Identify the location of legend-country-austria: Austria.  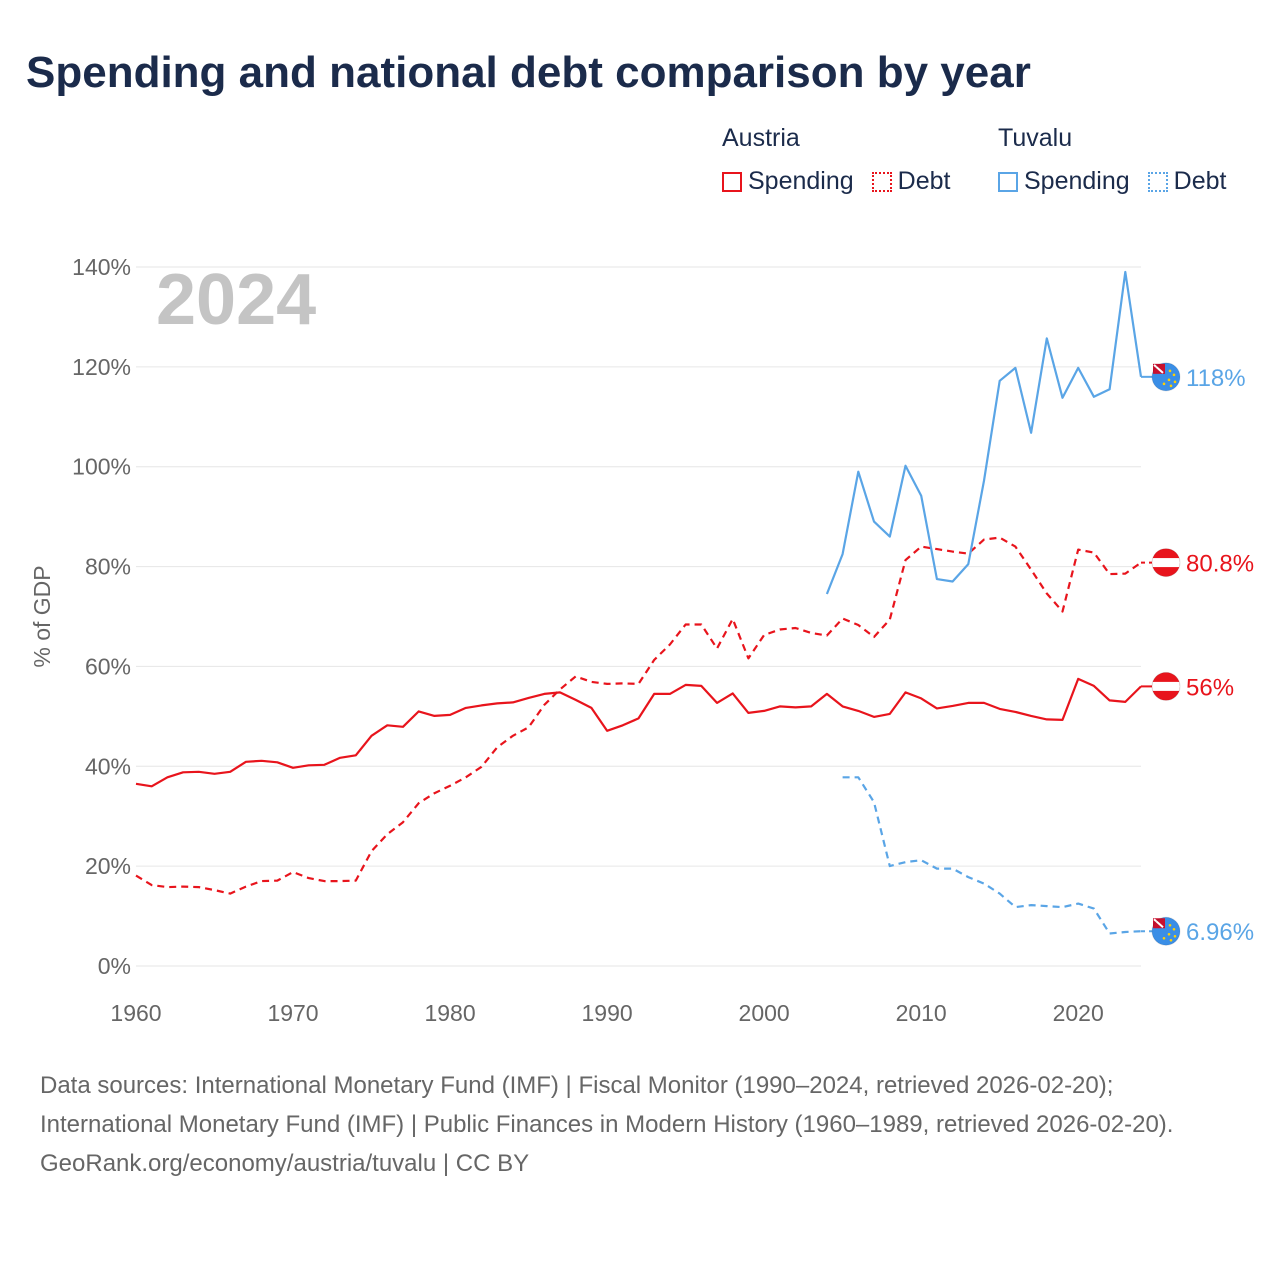
(761, 138).